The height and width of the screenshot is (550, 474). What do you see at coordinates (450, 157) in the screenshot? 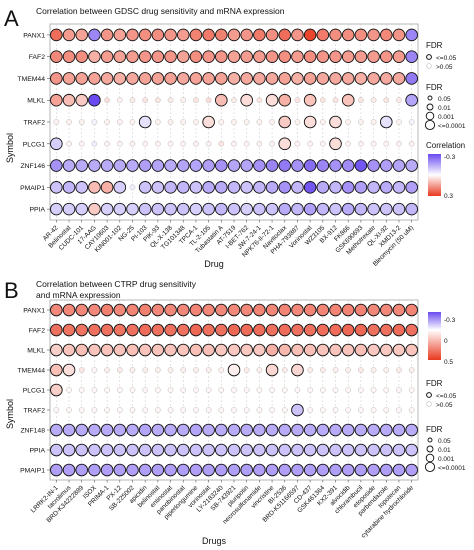
I see `panel-a-color-tick-low: -0.3` at bounding box center [450, 157].